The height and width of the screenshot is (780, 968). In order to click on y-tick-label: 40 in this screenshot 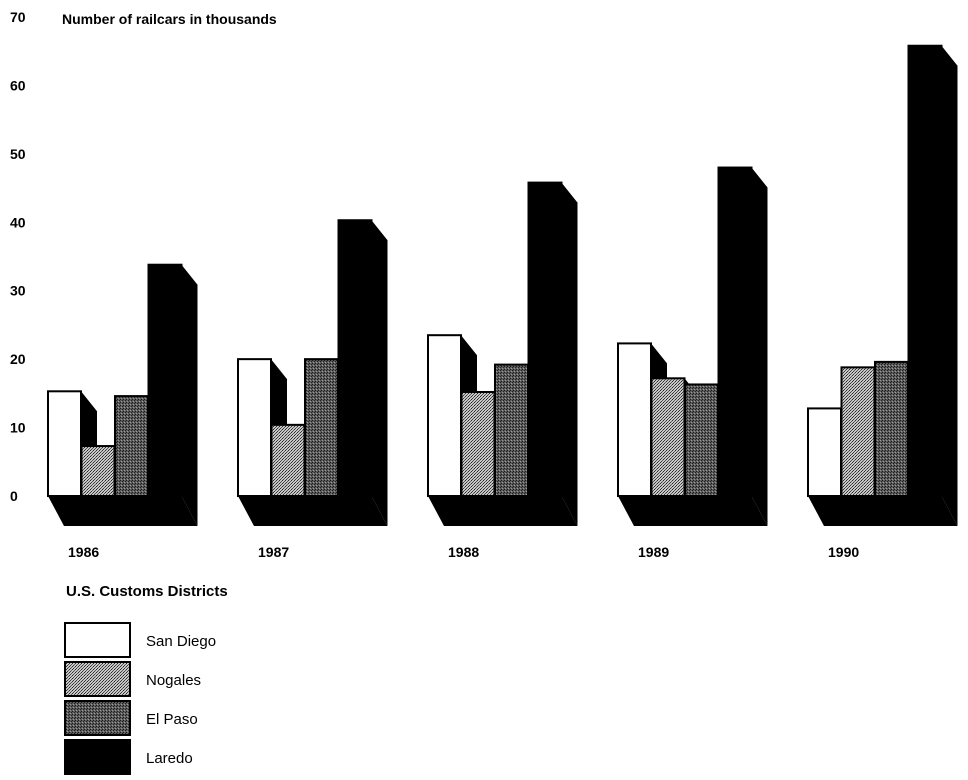, I will do `click(18, 222)`.